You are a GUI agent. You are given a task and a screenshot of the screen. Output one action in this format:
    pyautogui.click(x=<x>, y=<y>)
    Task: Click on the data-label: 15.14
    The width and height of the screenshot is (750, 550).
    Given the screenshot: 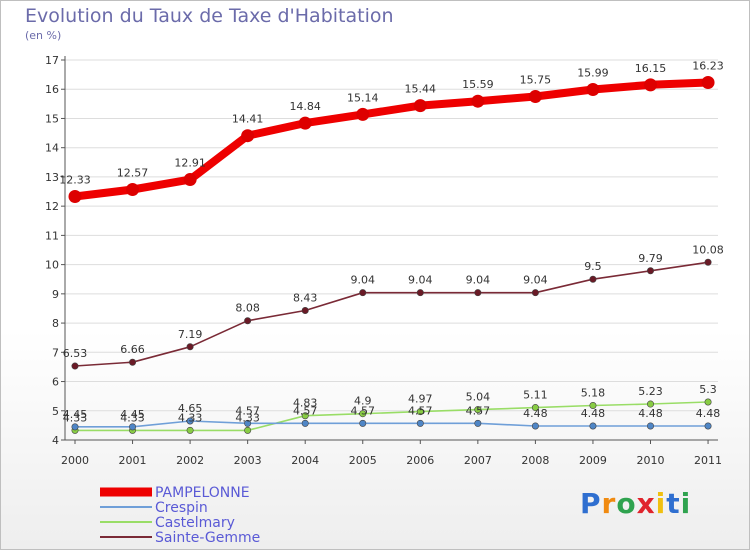 What is the action you would take?
    pyautogui.click(x=363, y=97)
    